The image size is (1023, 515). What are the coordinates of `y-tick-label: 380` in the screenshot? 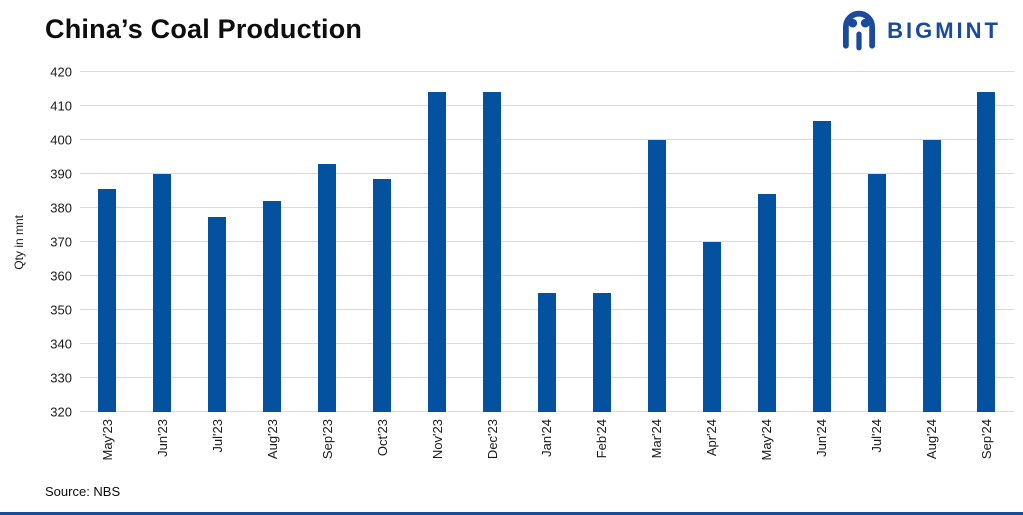 It's located at (61, 208).